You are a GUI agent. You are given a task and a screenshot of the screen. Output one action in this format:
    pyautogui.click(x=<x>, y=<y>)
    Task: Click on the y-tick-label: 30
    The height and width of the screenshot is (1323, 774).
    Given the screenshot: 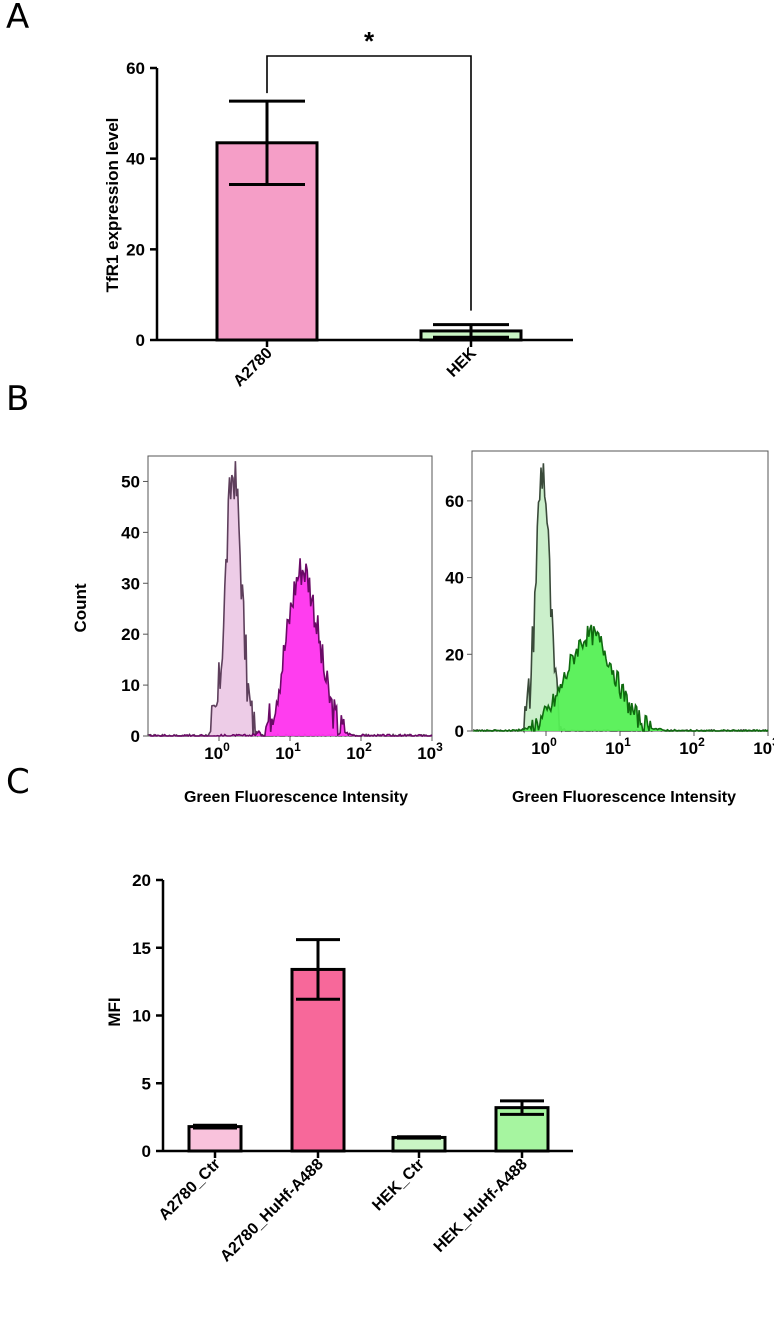 What is the action you would take?
    pyautogui.click(x=130, y=583)
    